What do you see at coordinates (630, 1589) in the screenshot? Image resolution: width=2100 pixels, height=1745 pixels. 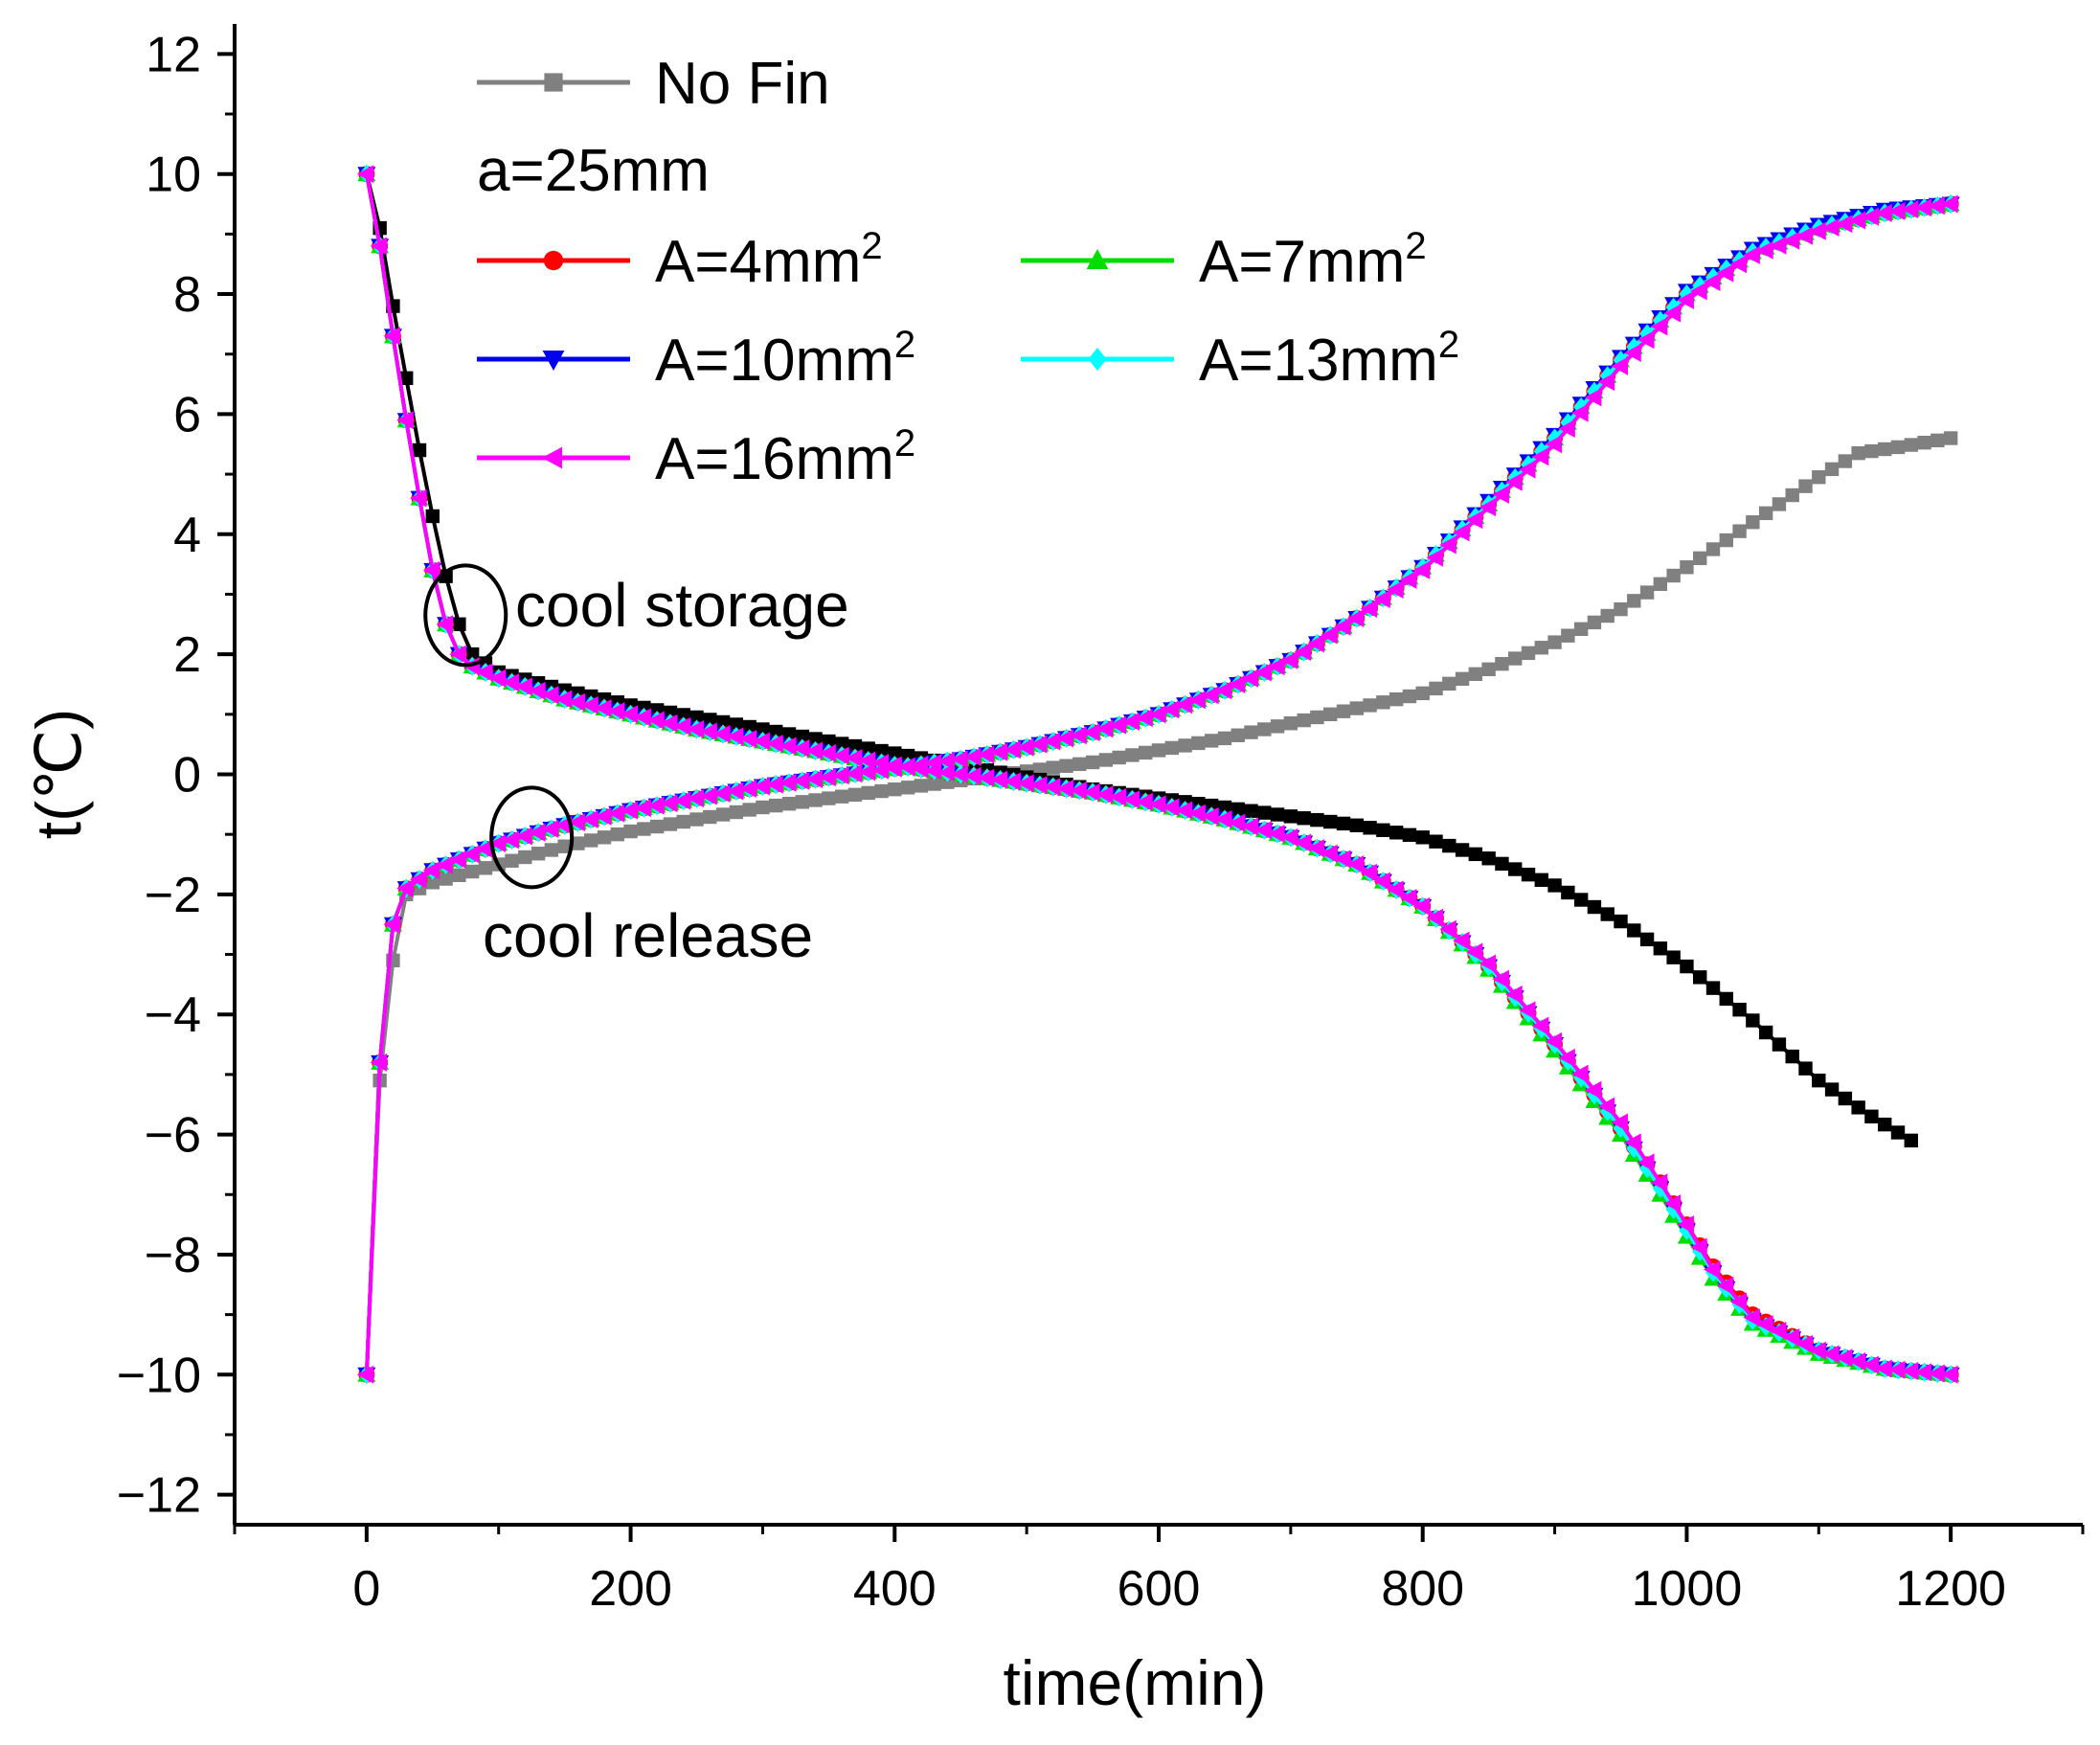 I see `x-tick-label: 200` at bounding box center [630, 1589].